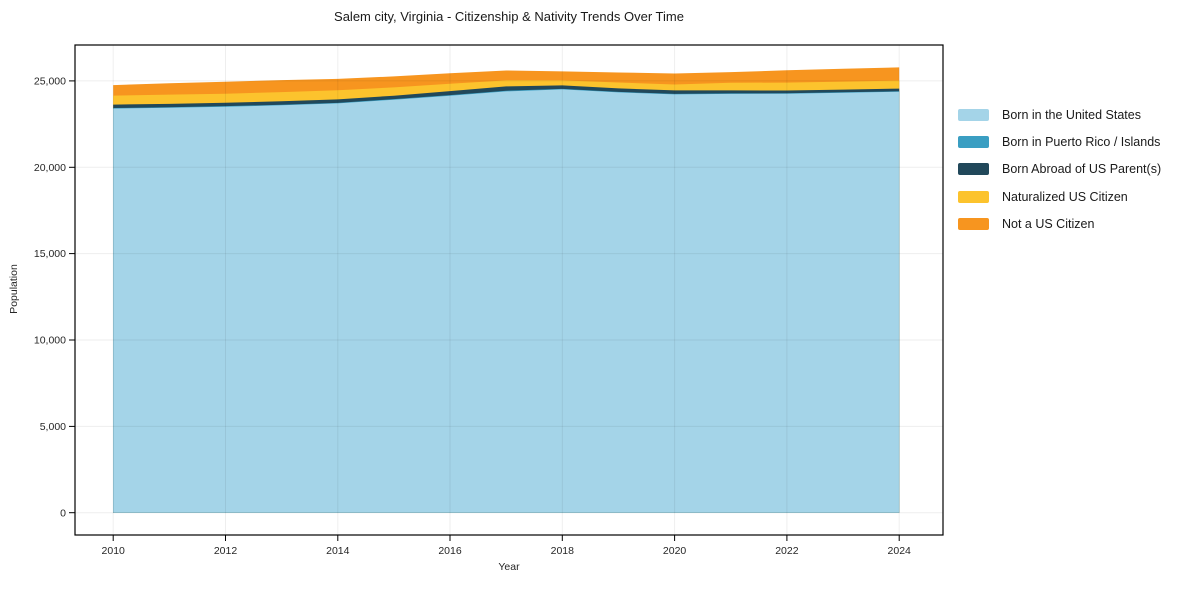 This screenshot has height=590, width=1189. I want to click on y-tick-label: 5,000, so click(53, 427).